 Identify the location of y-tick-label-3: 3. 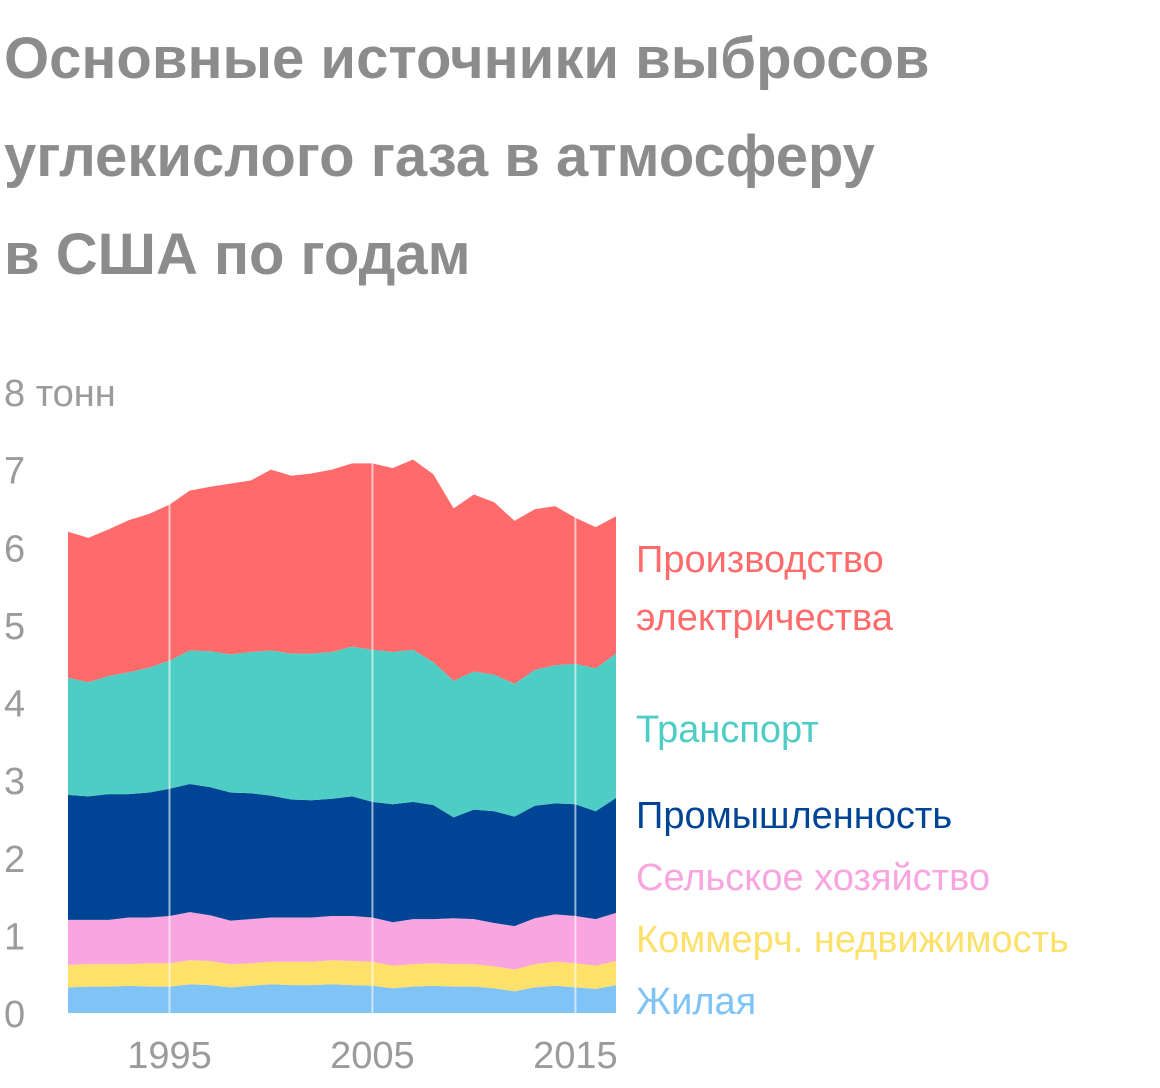
(14, 782).